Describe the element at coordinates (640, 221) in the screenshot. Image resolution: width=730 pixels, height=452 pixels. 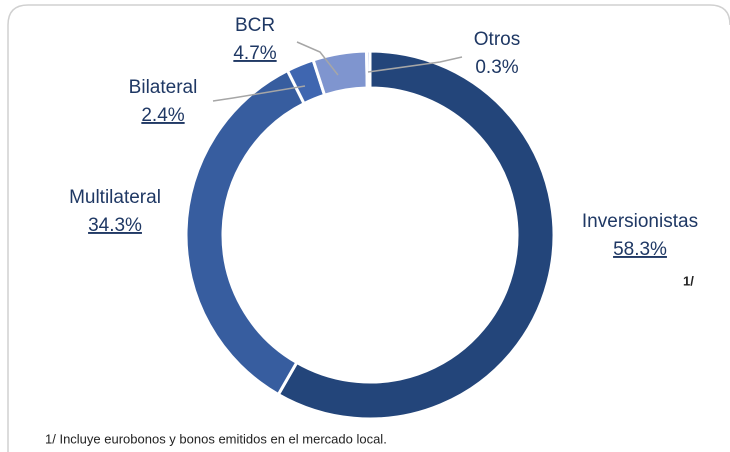
I see `category-label: Inversionistas` at that location.